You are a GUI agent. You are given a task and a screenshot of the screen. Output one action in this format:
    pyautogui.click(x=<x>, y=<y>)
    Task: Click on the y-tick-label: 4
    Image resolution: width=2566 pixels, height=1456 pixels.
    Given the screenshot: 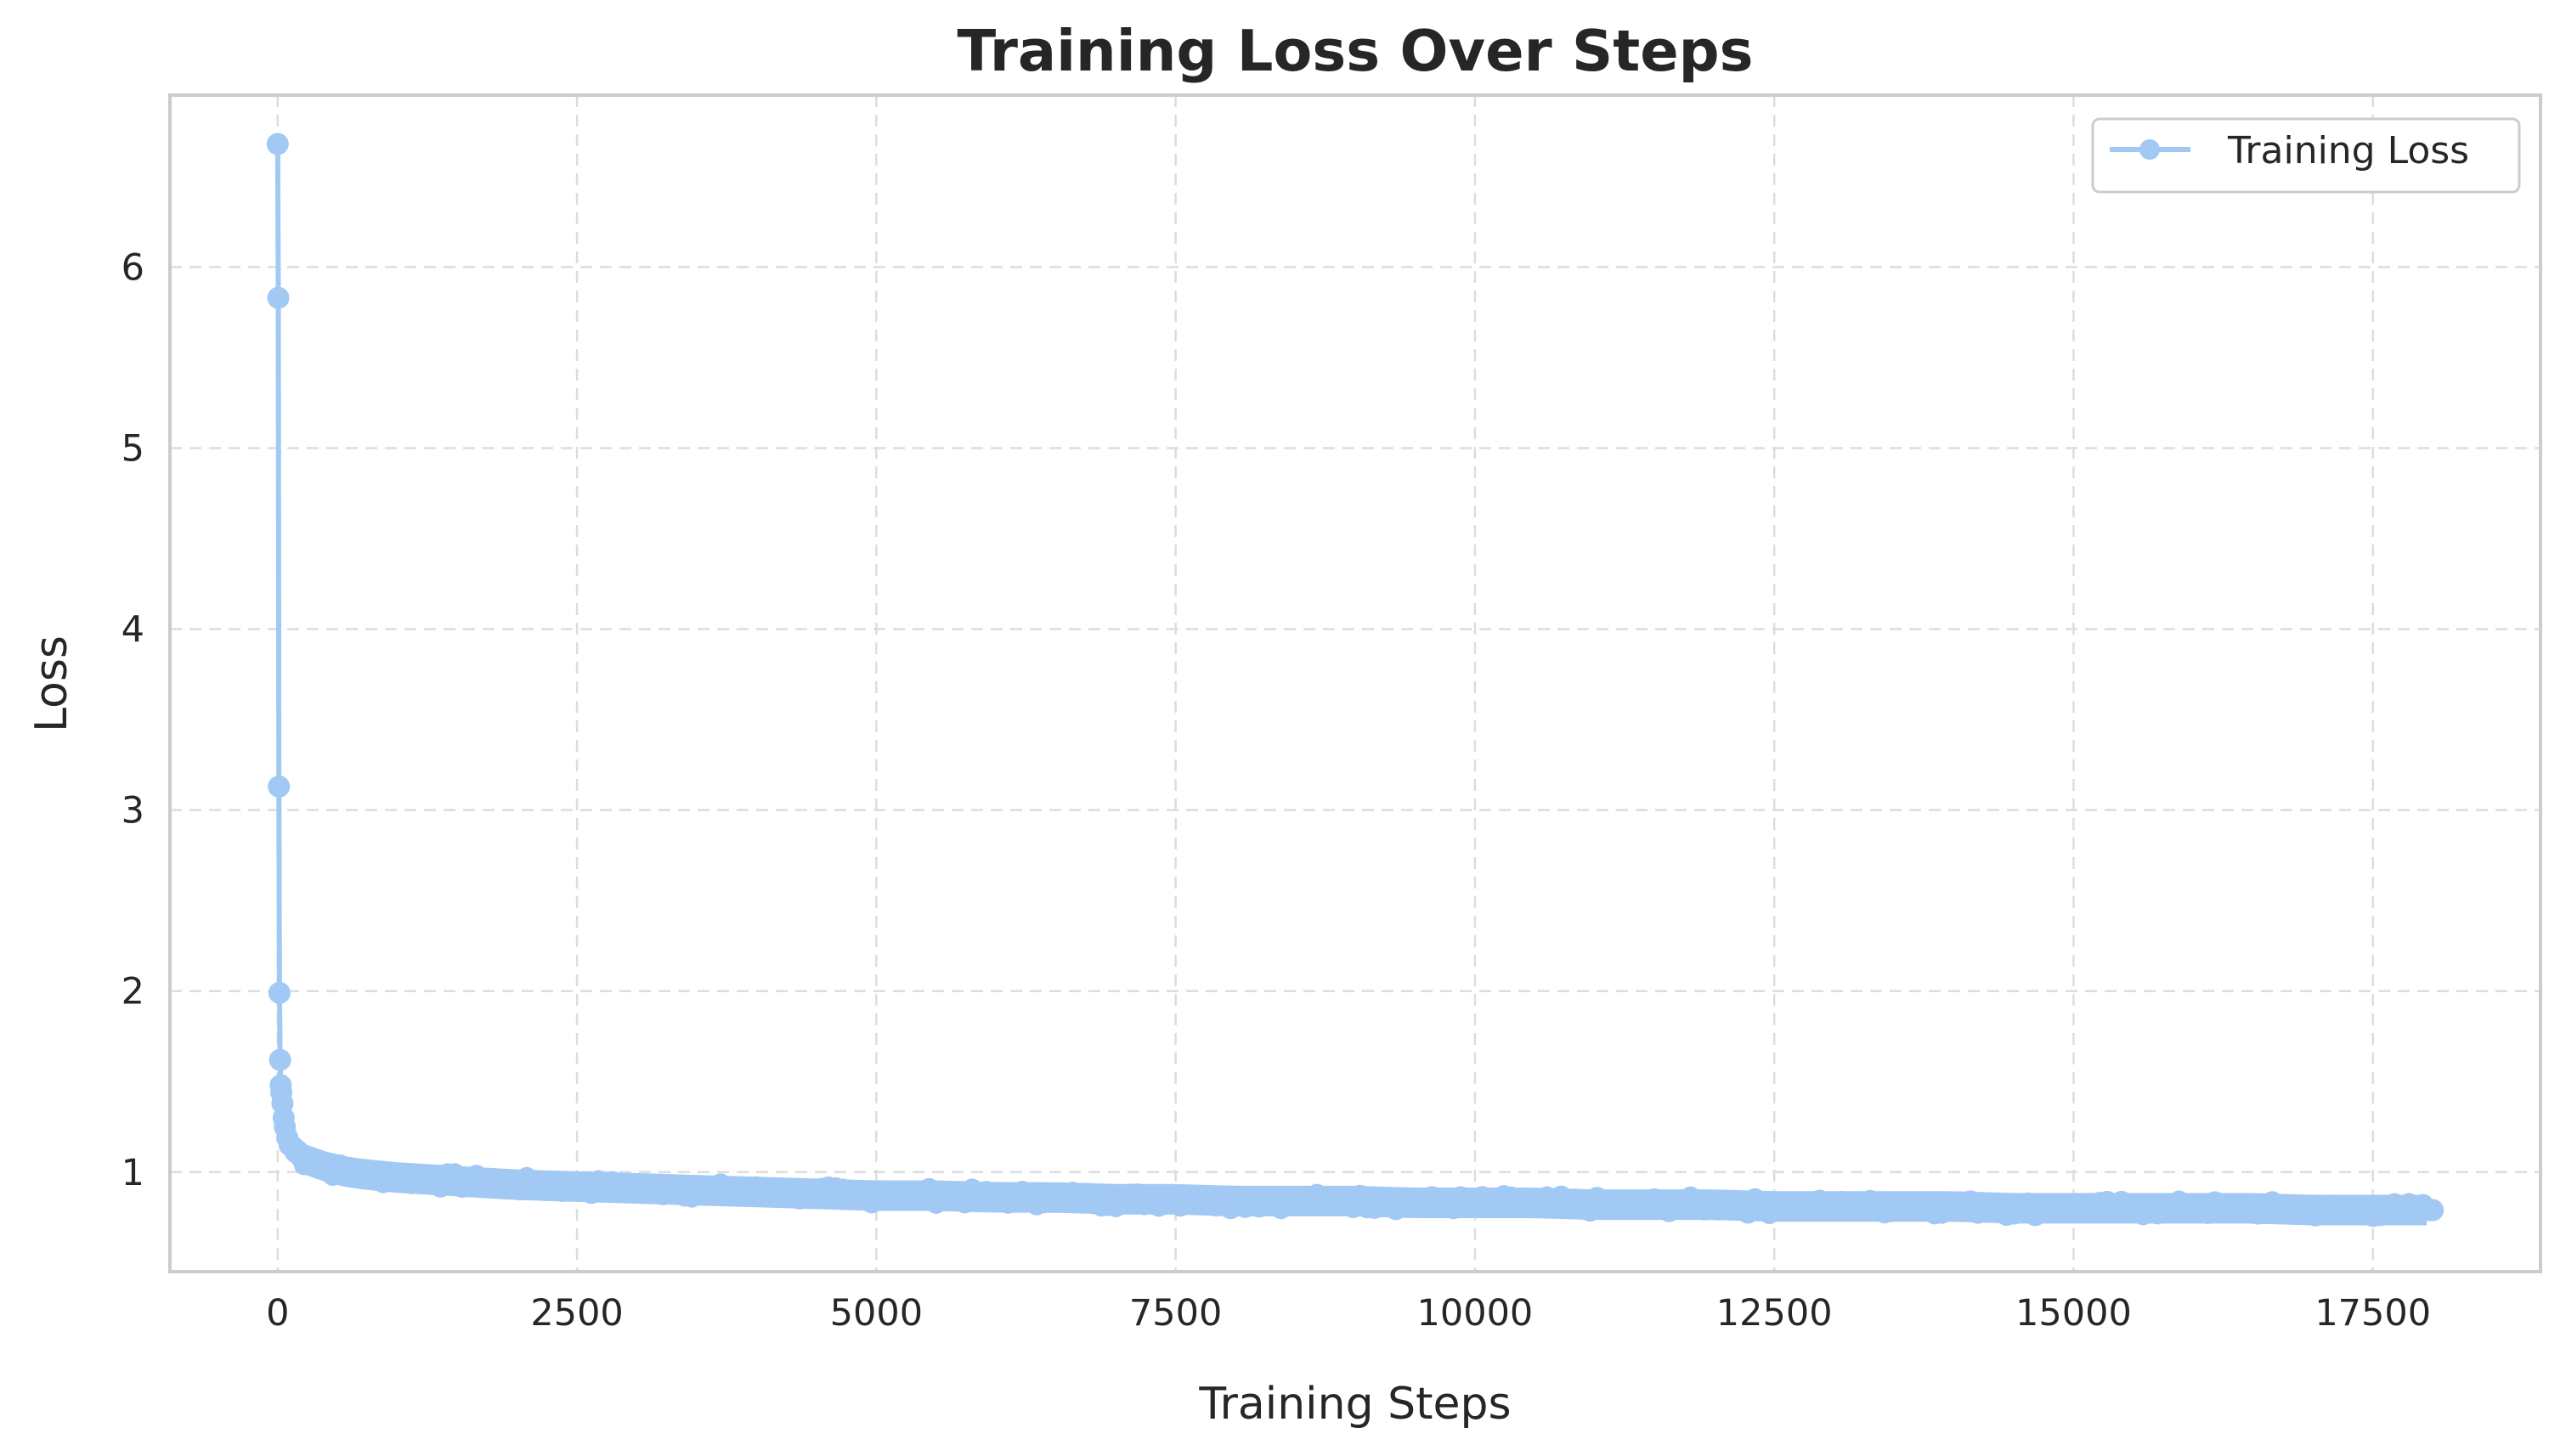 What is the action you would take?
    pyautogui.click(x=133, y=631)
    